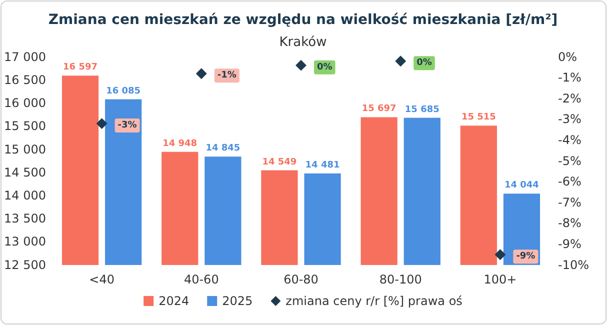  Describe the element at coordinates (25, 57) in the screenshot. I see `y-tick-label: 17 000` at that location.